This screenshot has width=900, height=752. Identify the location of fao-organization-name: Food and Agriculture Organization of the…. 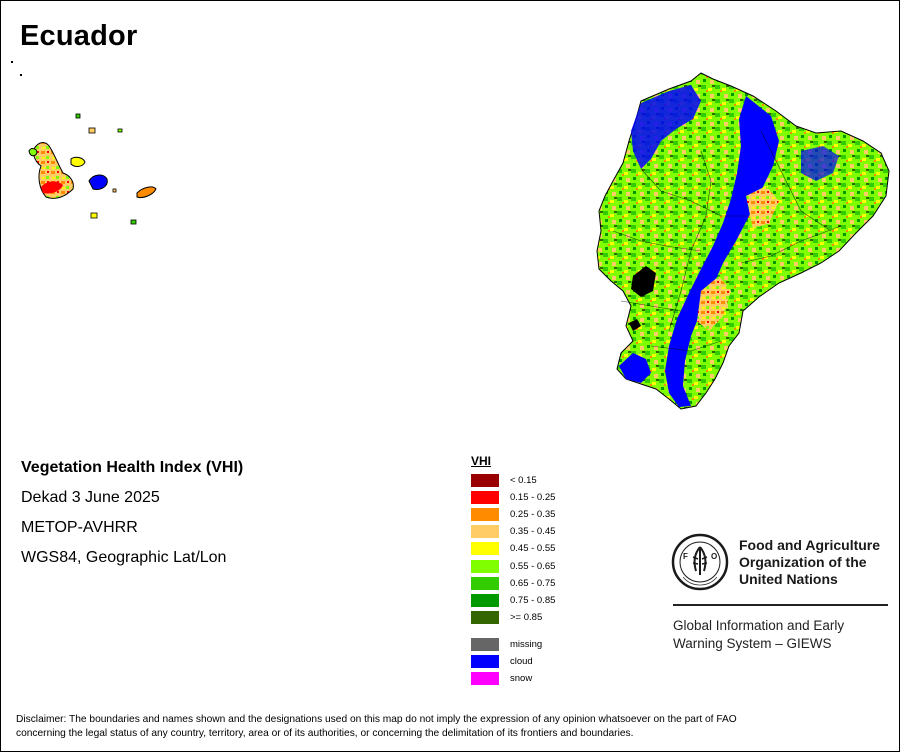
(809, 562).